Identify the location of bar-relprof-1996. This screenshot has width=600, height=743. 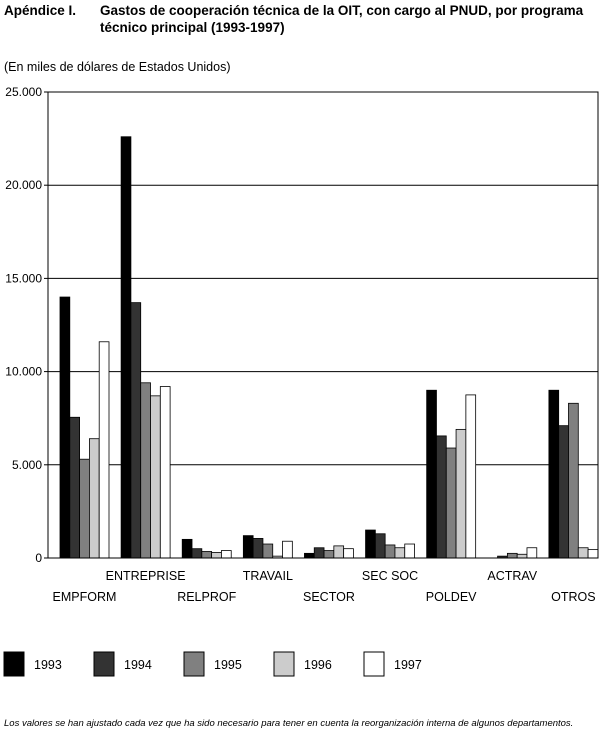
(216, 555).